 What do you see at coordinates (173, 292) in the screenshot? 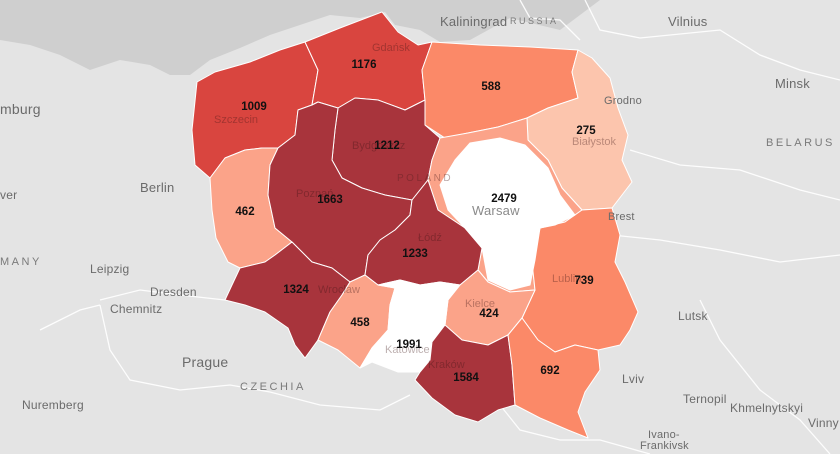
I see `place-label-dresden: Dresden` at bounding box center [173, 292].